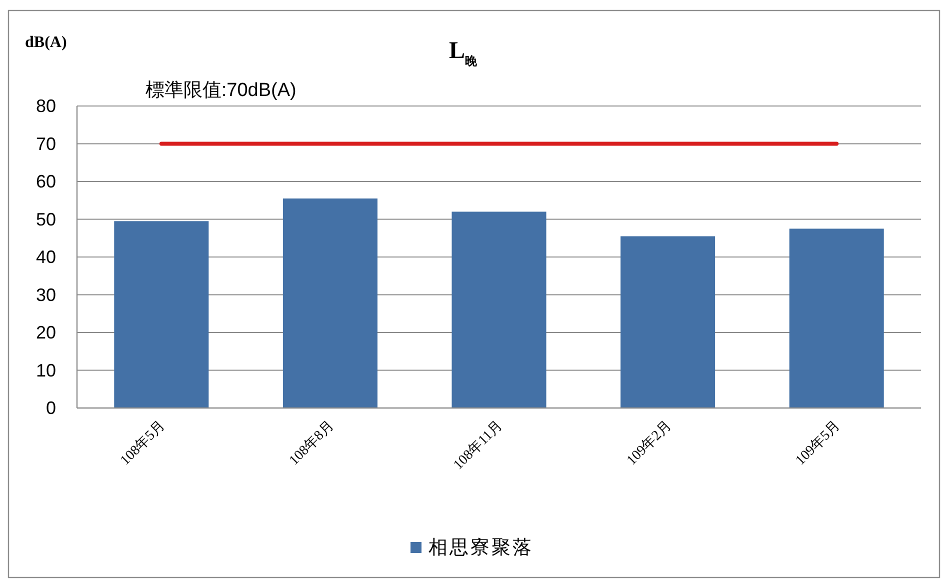 This screenshot has height=582, width=944. I want to click on y-tick-label: 20, so click(46, 332).